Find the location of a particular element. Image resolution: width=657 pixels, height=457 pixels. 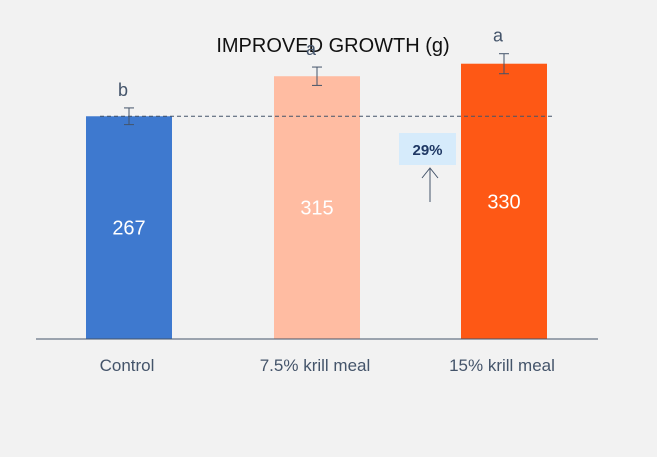

category-tick-label: 7.5% krill meal is located at coordinates (315, 365).